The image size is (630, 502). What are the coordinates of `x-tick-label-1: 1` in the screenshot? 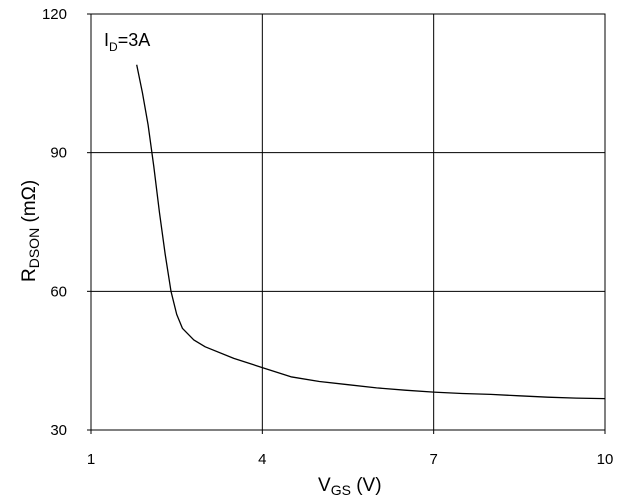 It's located at (91, 459).